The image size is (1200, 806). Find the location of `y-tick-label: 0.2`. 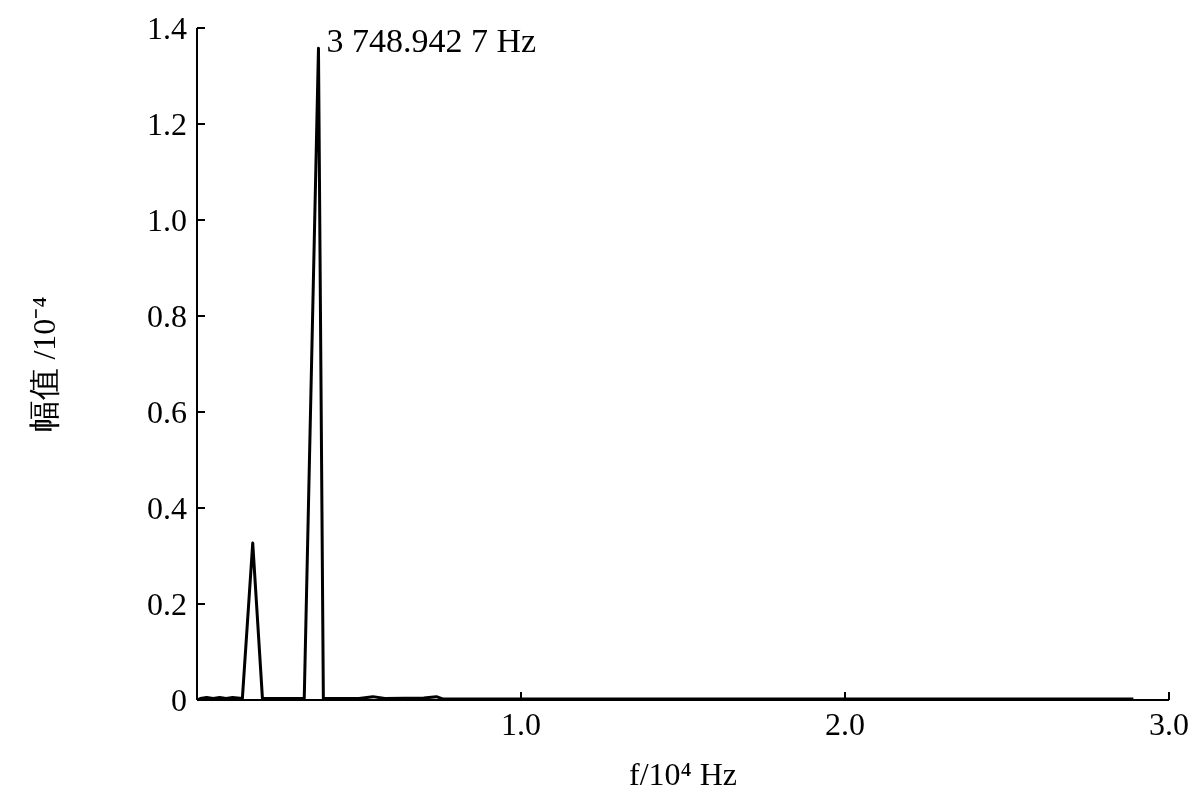

y-tick-label: 0.2 is located at coordinates (167, 604).